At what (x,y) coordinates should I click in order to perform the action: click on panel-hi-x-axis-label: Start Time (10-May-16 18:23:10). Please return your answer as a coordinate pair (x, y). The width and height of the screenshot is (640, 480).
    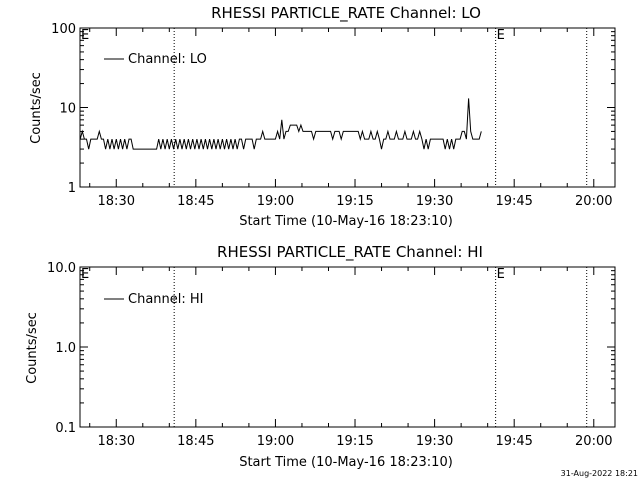
    Looking at the image, I should click on (346, 462).